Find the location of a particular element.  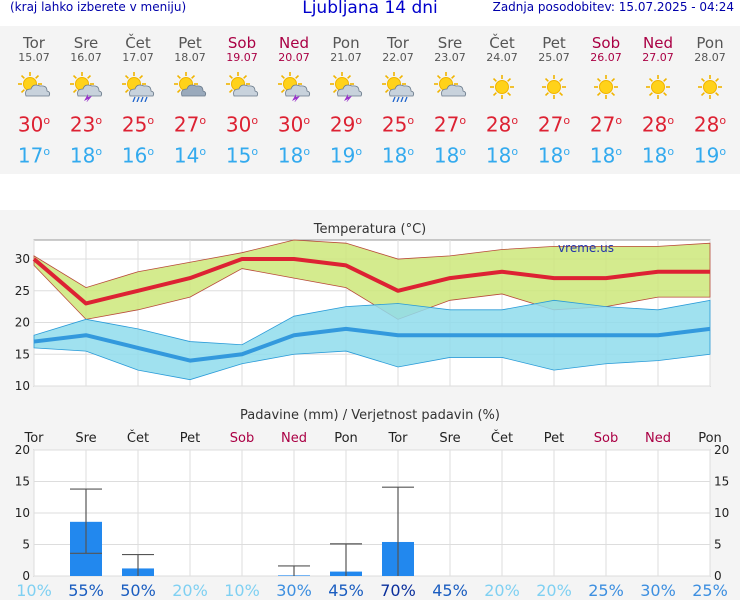

precipitation-tick-label-left: 10 is located at coordinates (22, 513).